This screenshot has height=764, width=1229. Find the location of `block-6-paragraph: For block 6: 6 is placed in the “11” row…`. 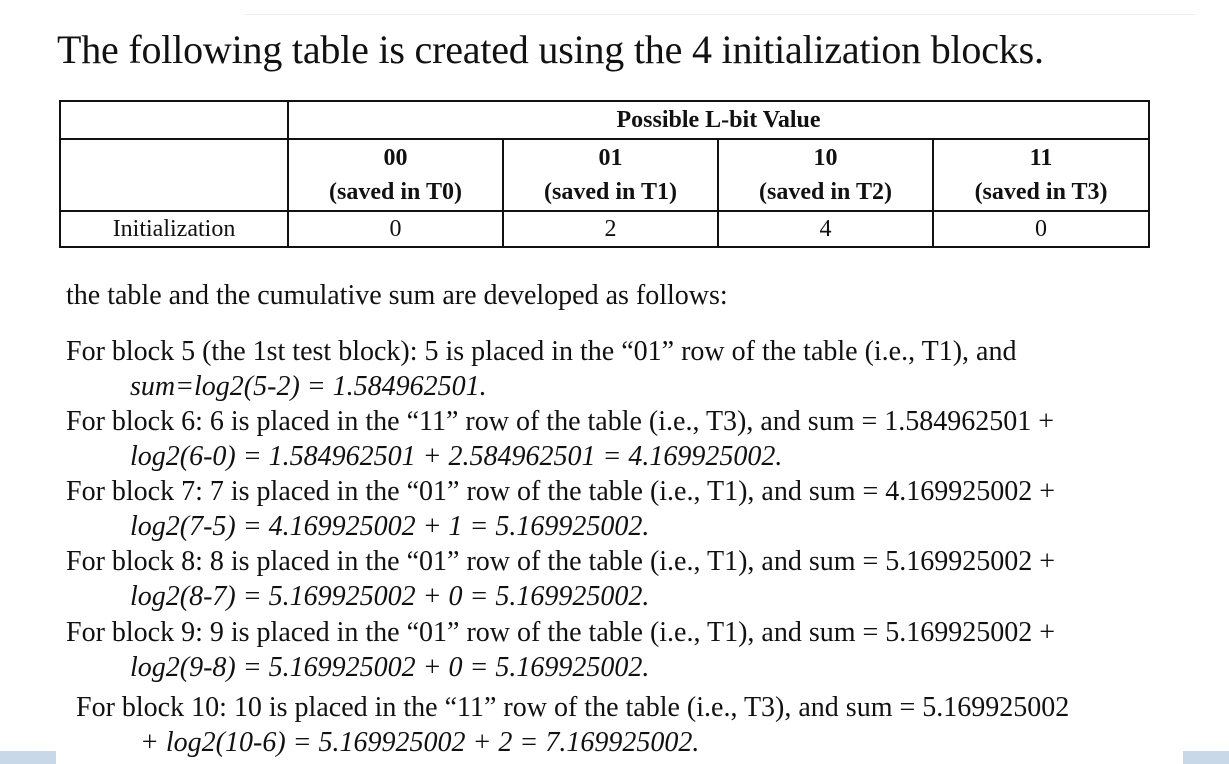

block-6-paragraph: For block 6: 6 is placed in the “11” row… is located at coordinates (560, 439).